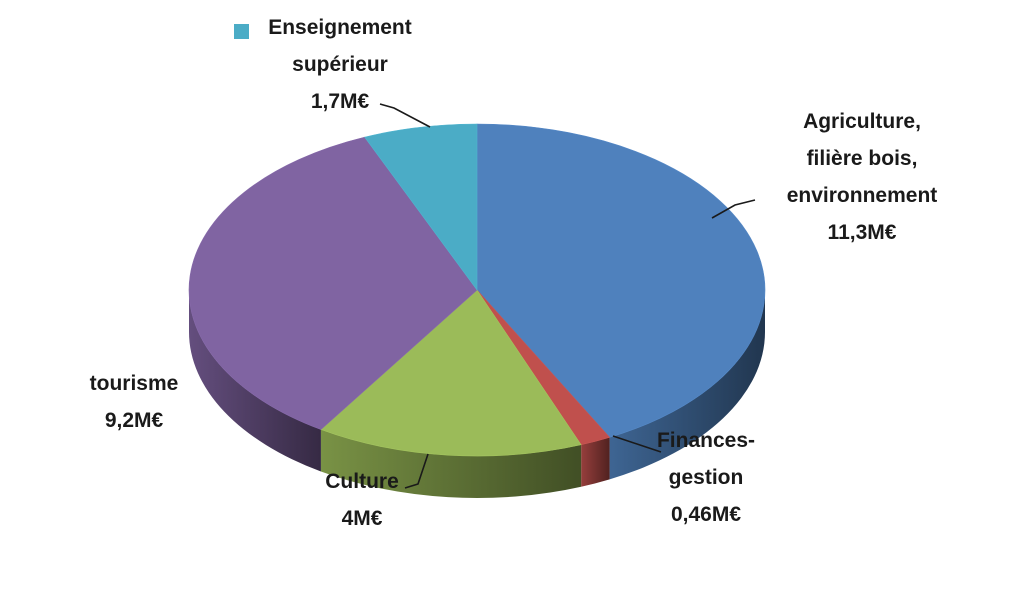  What do you see at coordinates (333, 283) in the screenshot?
I see `slice-tourisme` at bounding box center [333, 283].